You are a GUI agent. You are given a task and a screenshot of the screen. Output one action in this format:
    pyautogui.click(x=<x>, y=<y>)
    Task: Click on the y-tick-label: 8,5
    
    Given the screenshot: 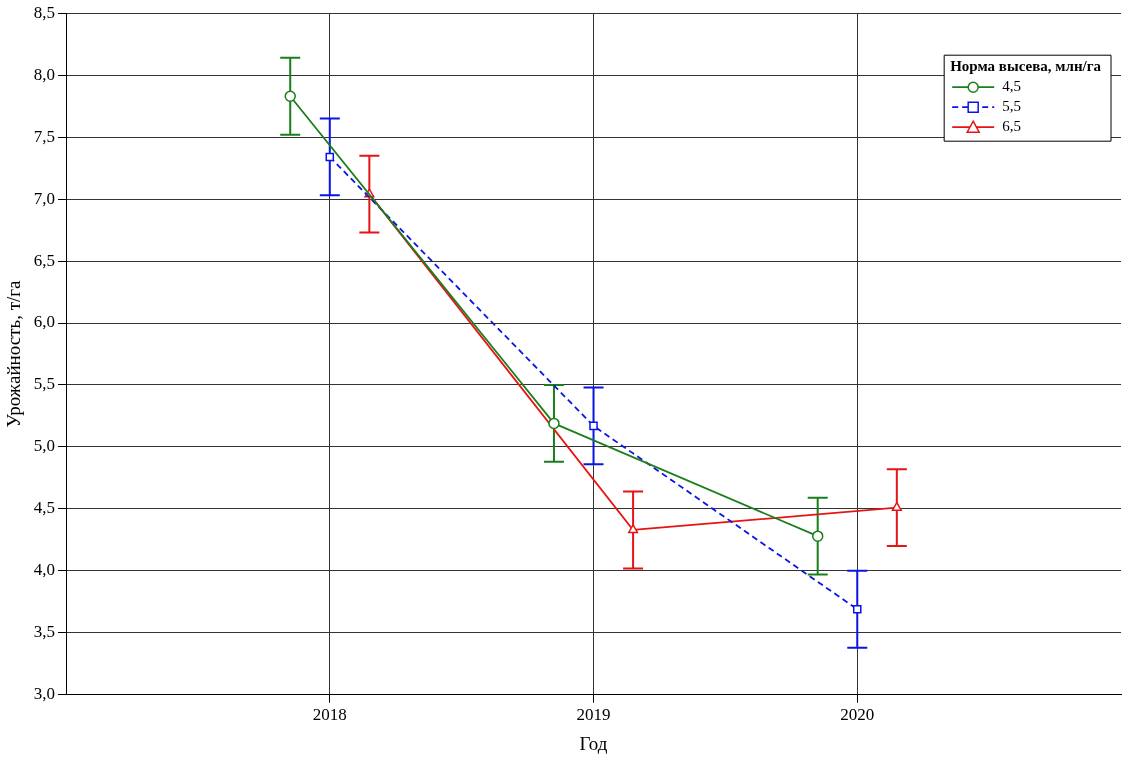 What is the action you would take?
    pyautogui.click(x=44, y=12)
    